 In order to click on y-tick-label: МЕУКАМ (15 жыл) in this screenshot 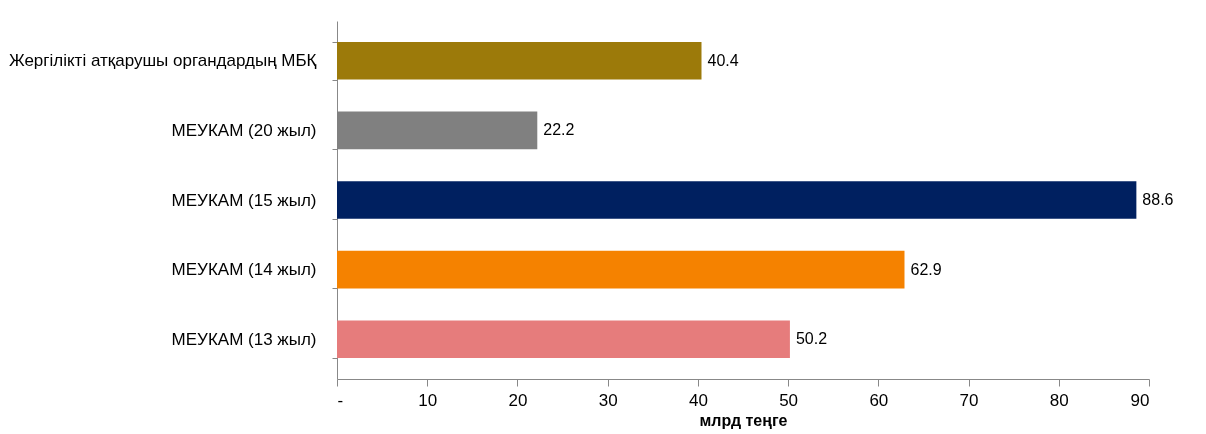, I will do `click(244, 200)`.